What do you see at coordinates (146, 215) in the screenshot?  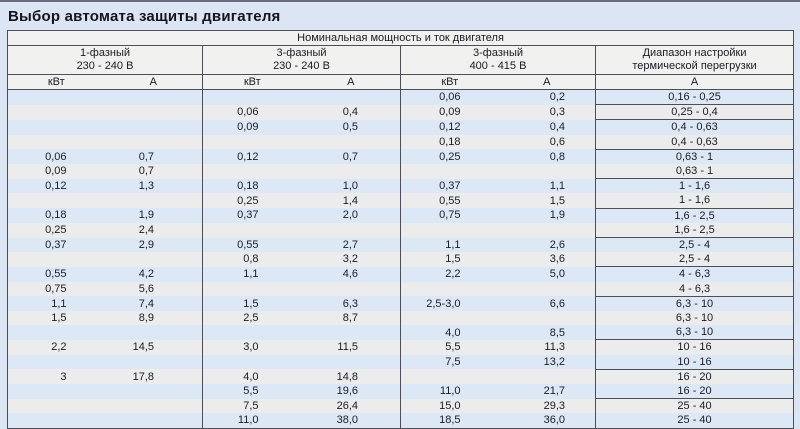 I see `cell-1ph-a: 1,9` at bounding box center [146, 215].